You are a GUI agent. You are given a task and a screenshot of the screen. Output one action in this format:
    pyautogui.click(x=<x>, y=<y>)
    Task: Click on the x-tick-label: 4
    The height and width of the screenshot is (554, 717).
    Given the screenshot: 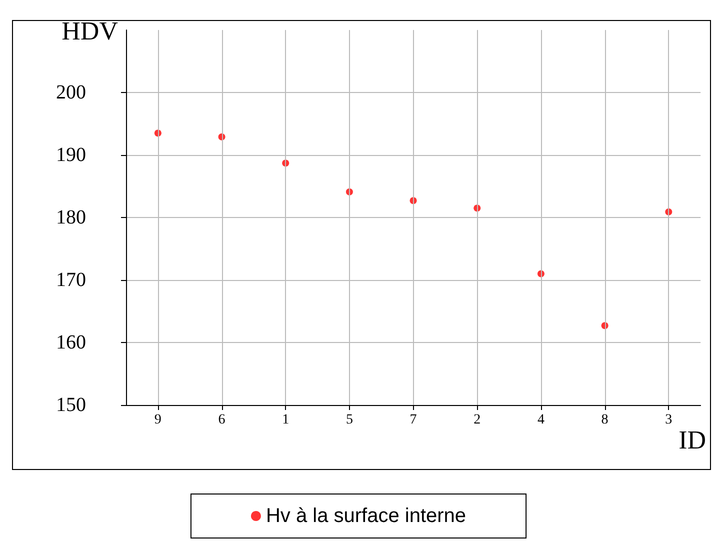 What is the action you would take?
    pyautogui.click(x=540, y=420)
    